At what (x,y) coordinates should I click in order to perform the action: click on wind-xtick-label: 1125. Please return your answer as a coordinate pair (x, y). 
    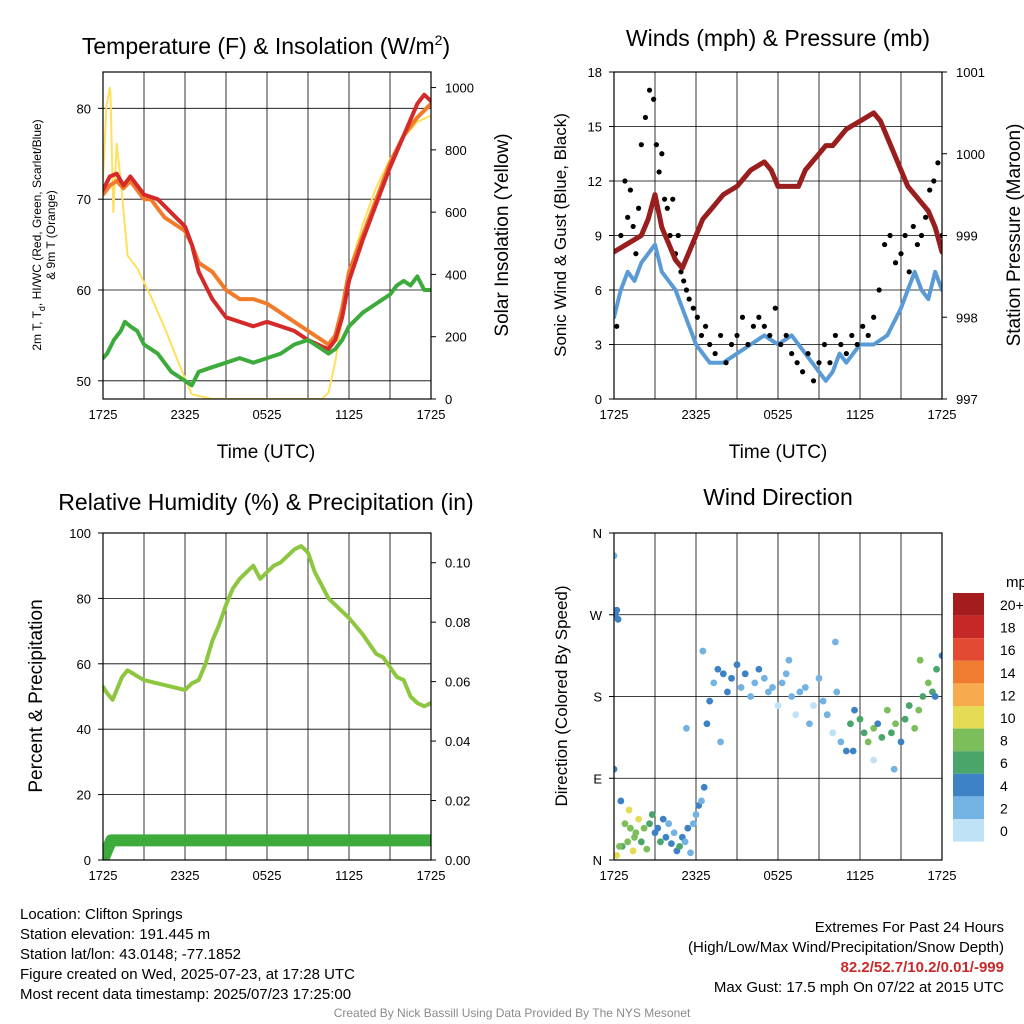
    Looking at the image, I should click on (860, 414).